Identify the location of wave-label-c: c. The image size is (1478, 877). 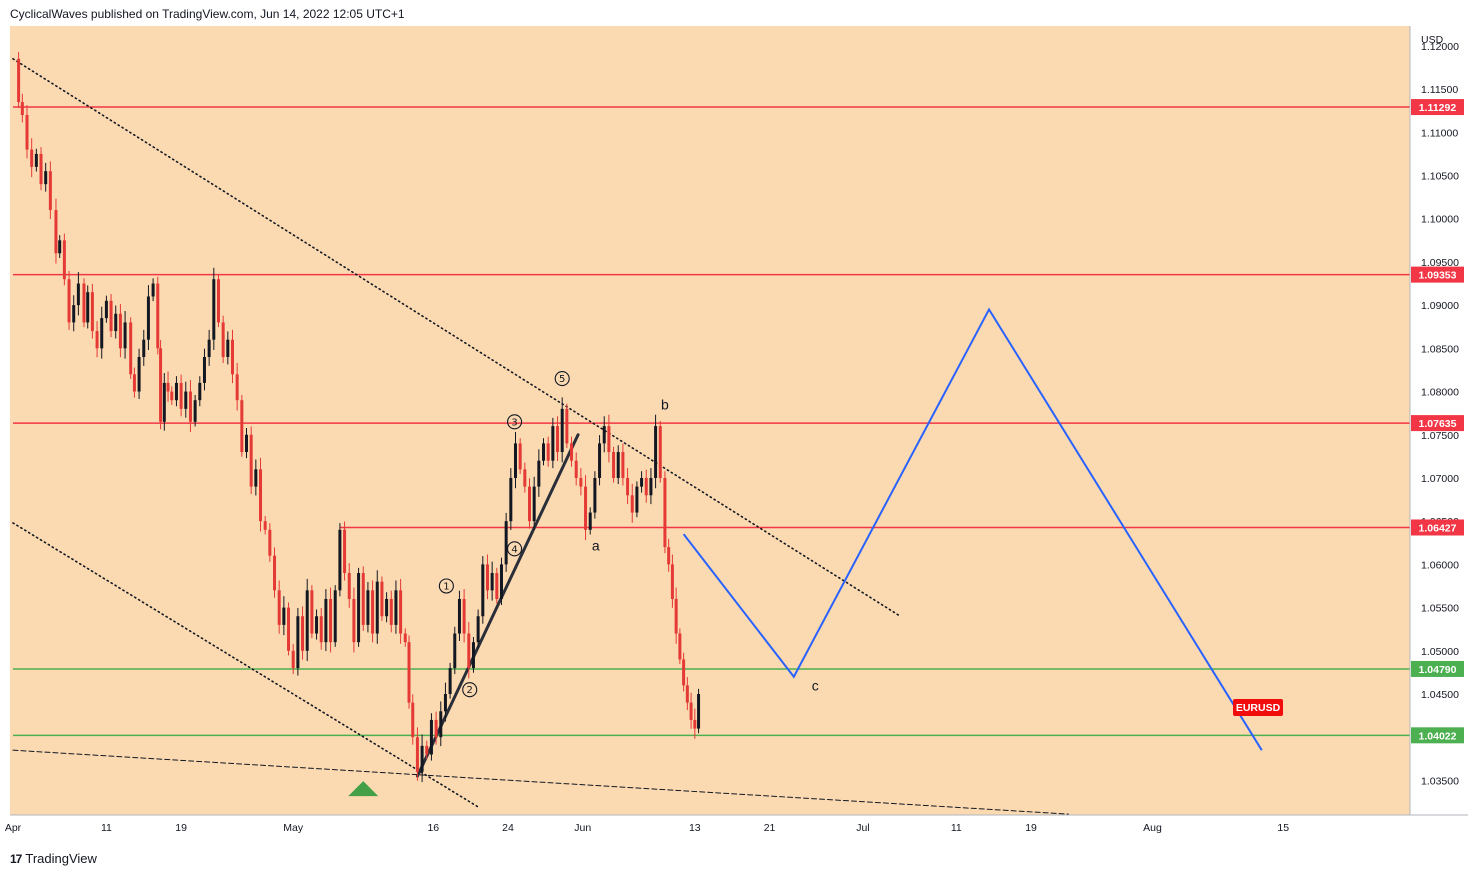
(815, 685).